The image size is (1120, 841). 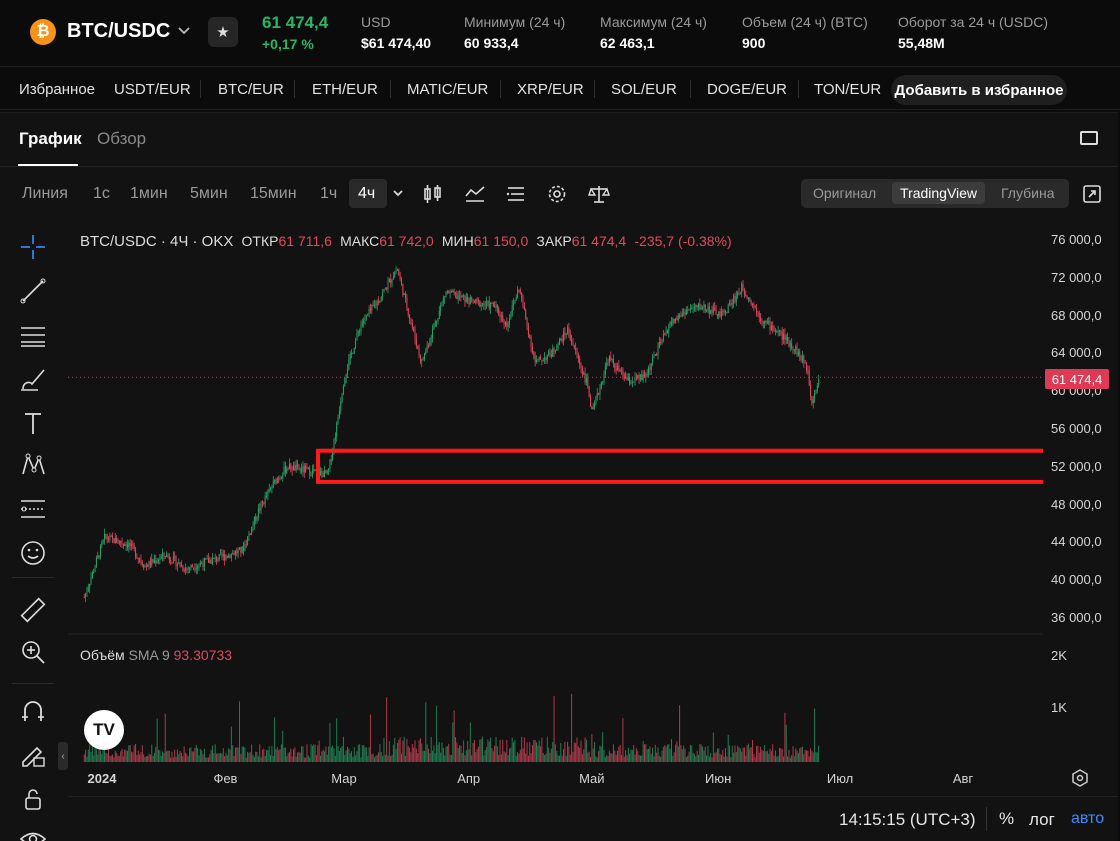 What do you see at coordinates (209, 193) in the screenshot?
I see `timeframe-5min: 5мин` at bounding box center [209, 193].